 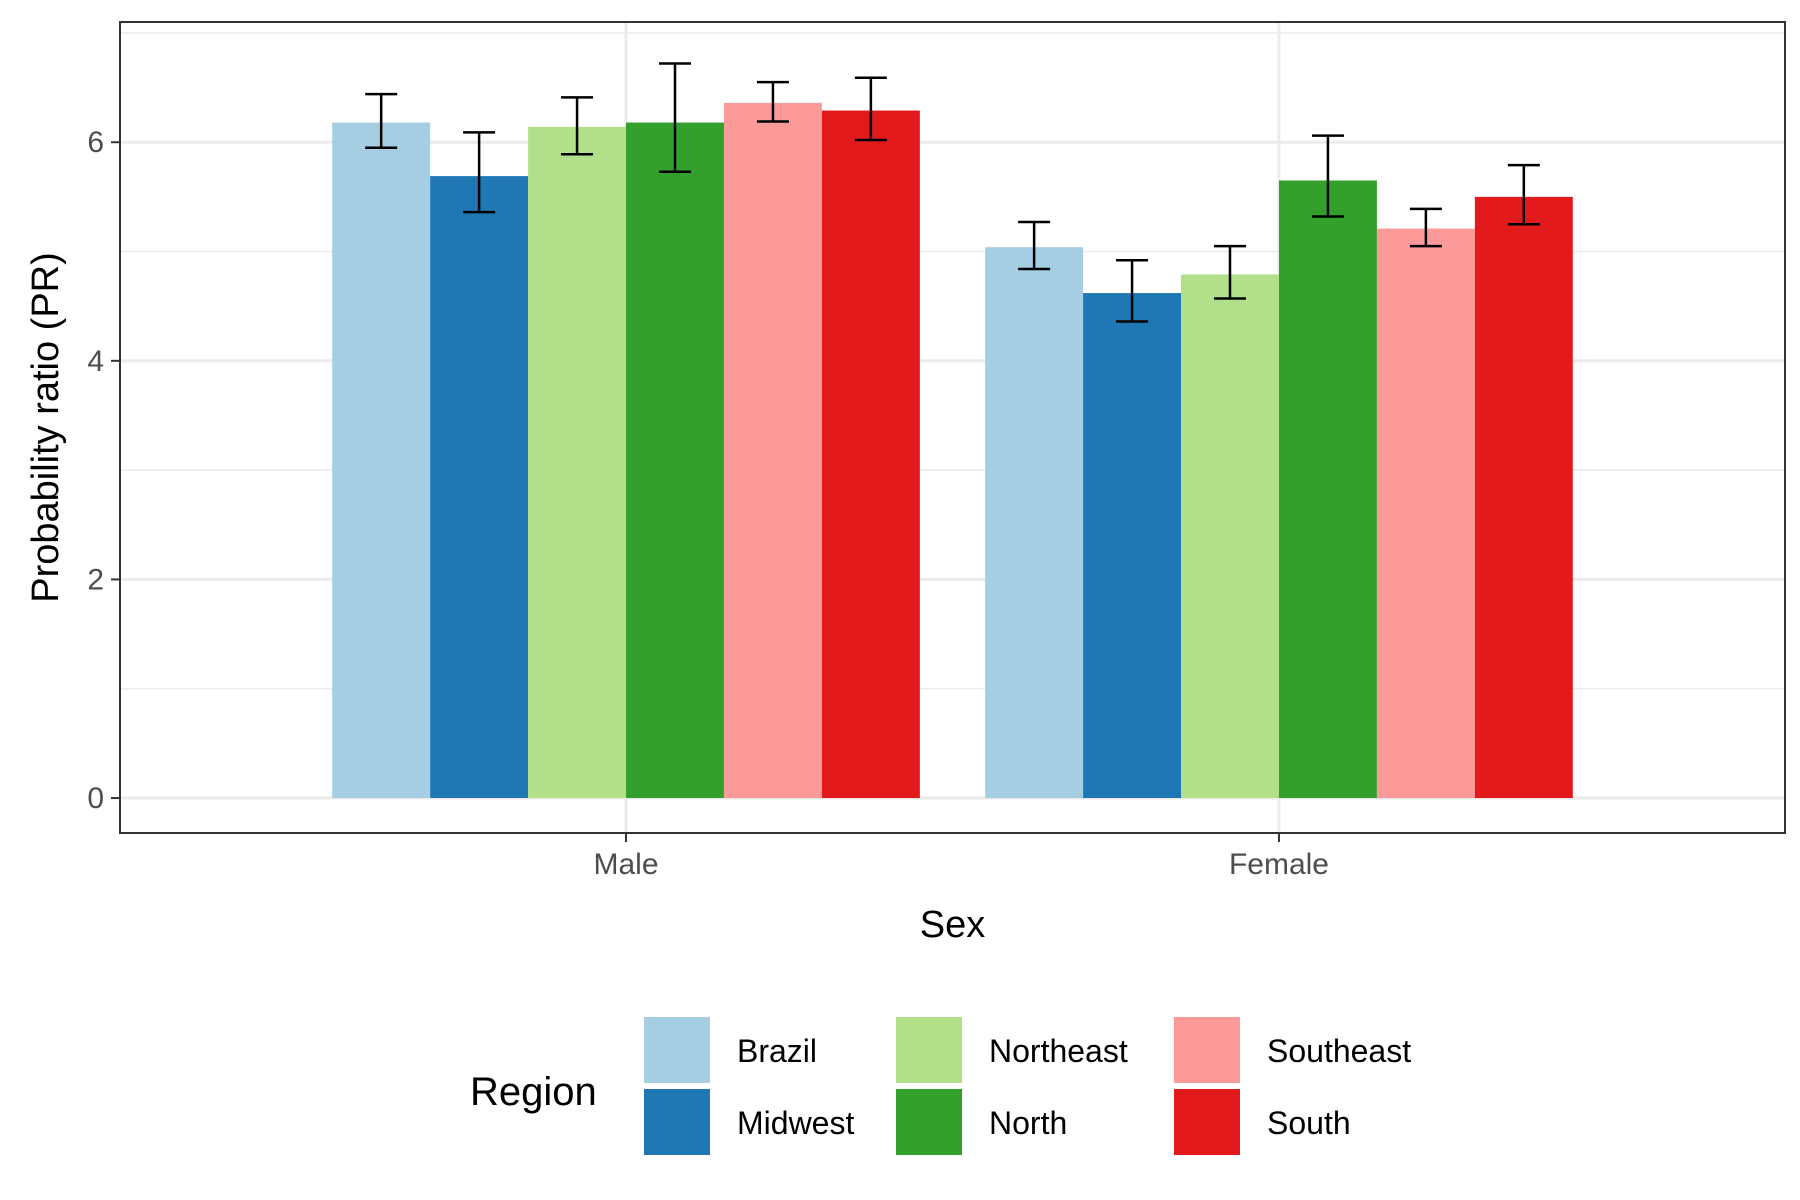 I want to click on bar-north-female, so click(x=1327, y=489).